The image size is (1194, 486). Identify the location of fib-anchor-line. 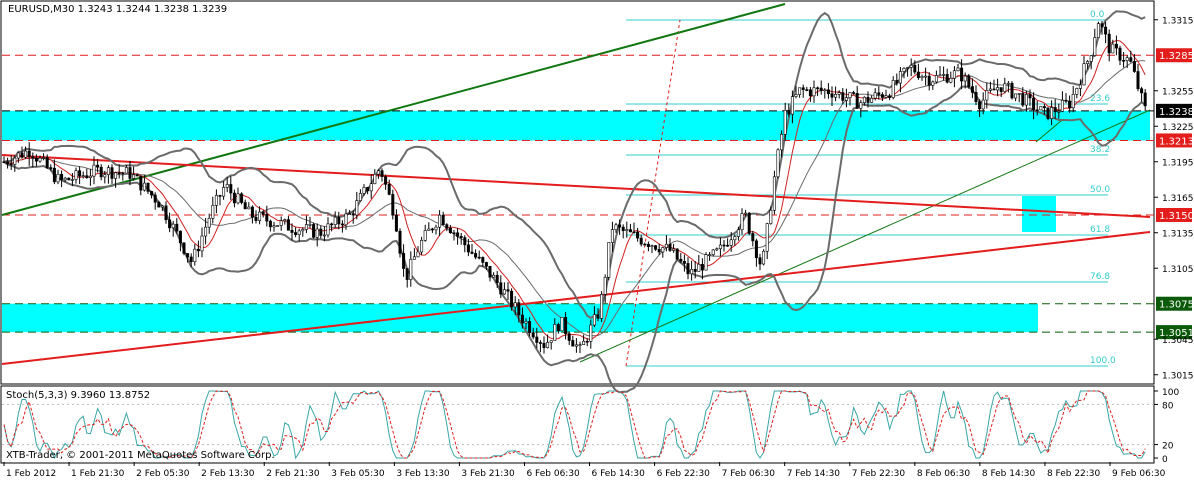
(653, 193).